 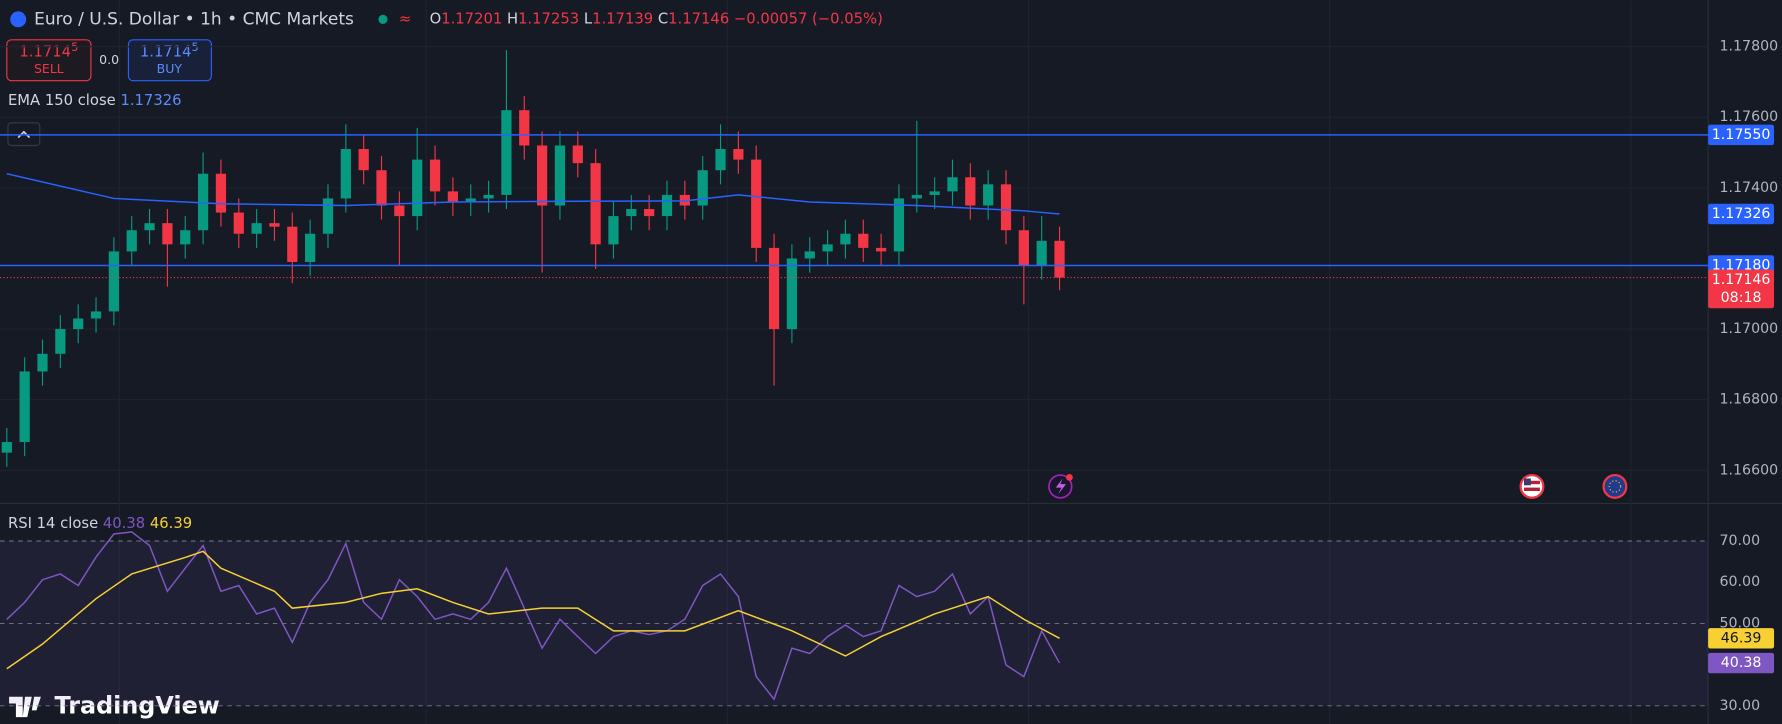 What do you see at coordinates (1739, 706) in the screenshot?
I see `y-tick-label: 30.00` at bounding box center [1739, 706].